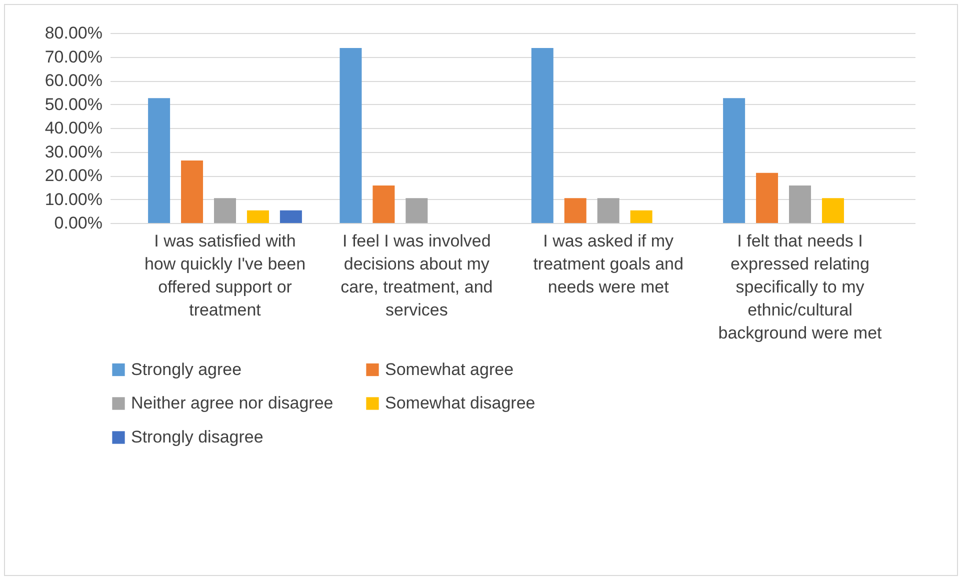 The width and height of the screenshot is (964, 582). Describe the element at coordinates (449, 369) in the screenshot. I see `legend-label: Somewhat agree` at that location.